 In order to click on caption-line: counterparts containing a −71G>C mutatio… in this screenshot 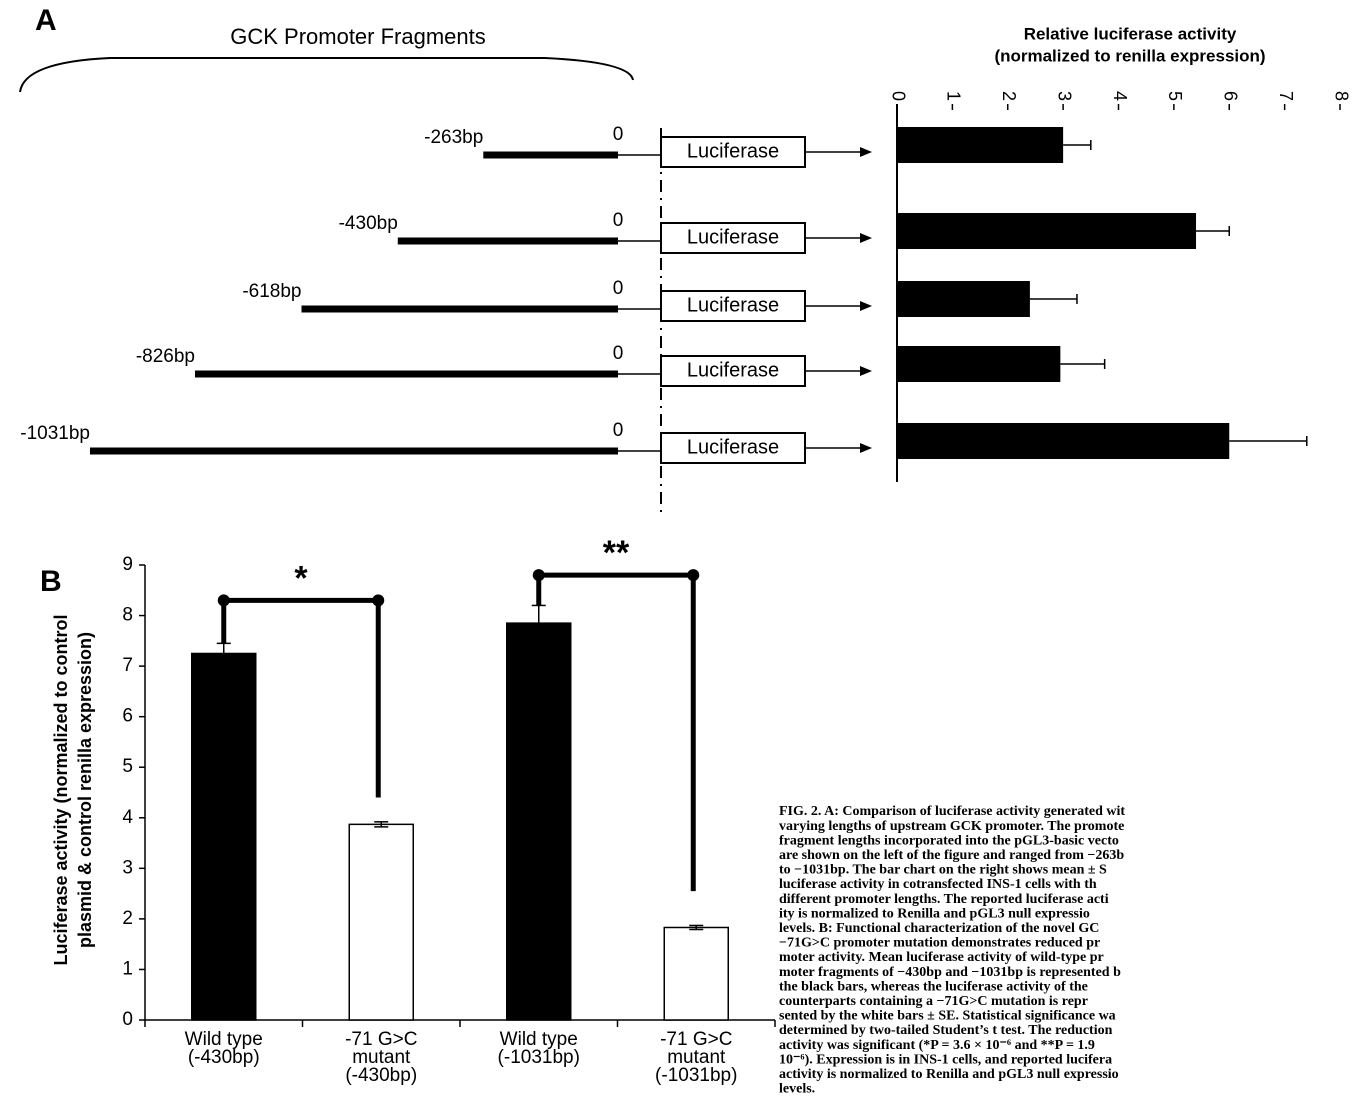, I will do `click(933, 1001)`.